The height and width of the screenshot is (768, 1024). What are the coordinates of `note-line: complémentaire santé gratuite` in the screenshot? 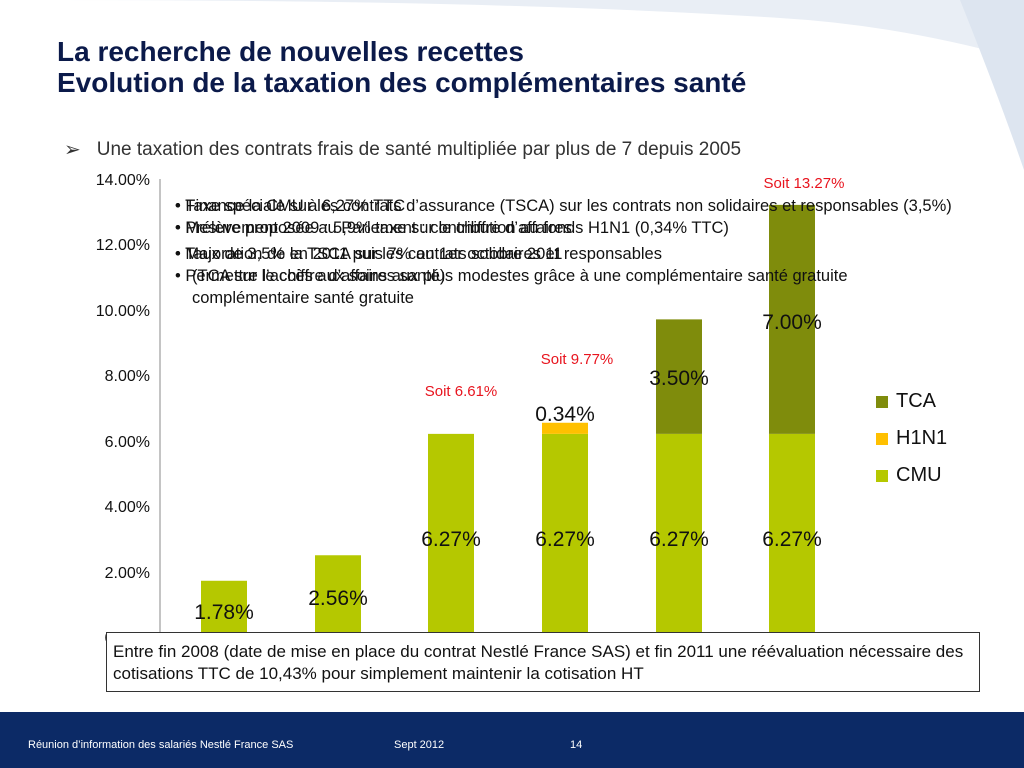 It's located at (303, 298).